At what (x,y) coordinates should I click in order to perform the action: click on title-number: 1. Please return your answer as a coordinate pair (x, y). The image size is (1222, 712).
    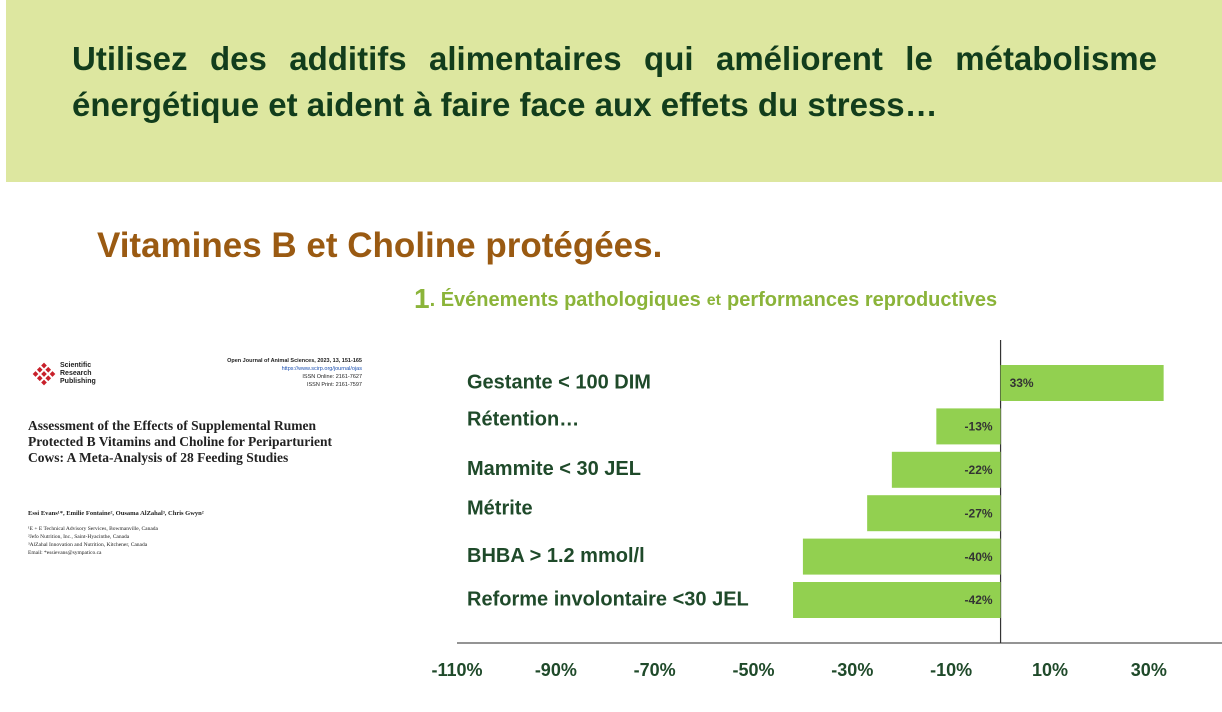
    Looking at the image, I should click on (422, 298).